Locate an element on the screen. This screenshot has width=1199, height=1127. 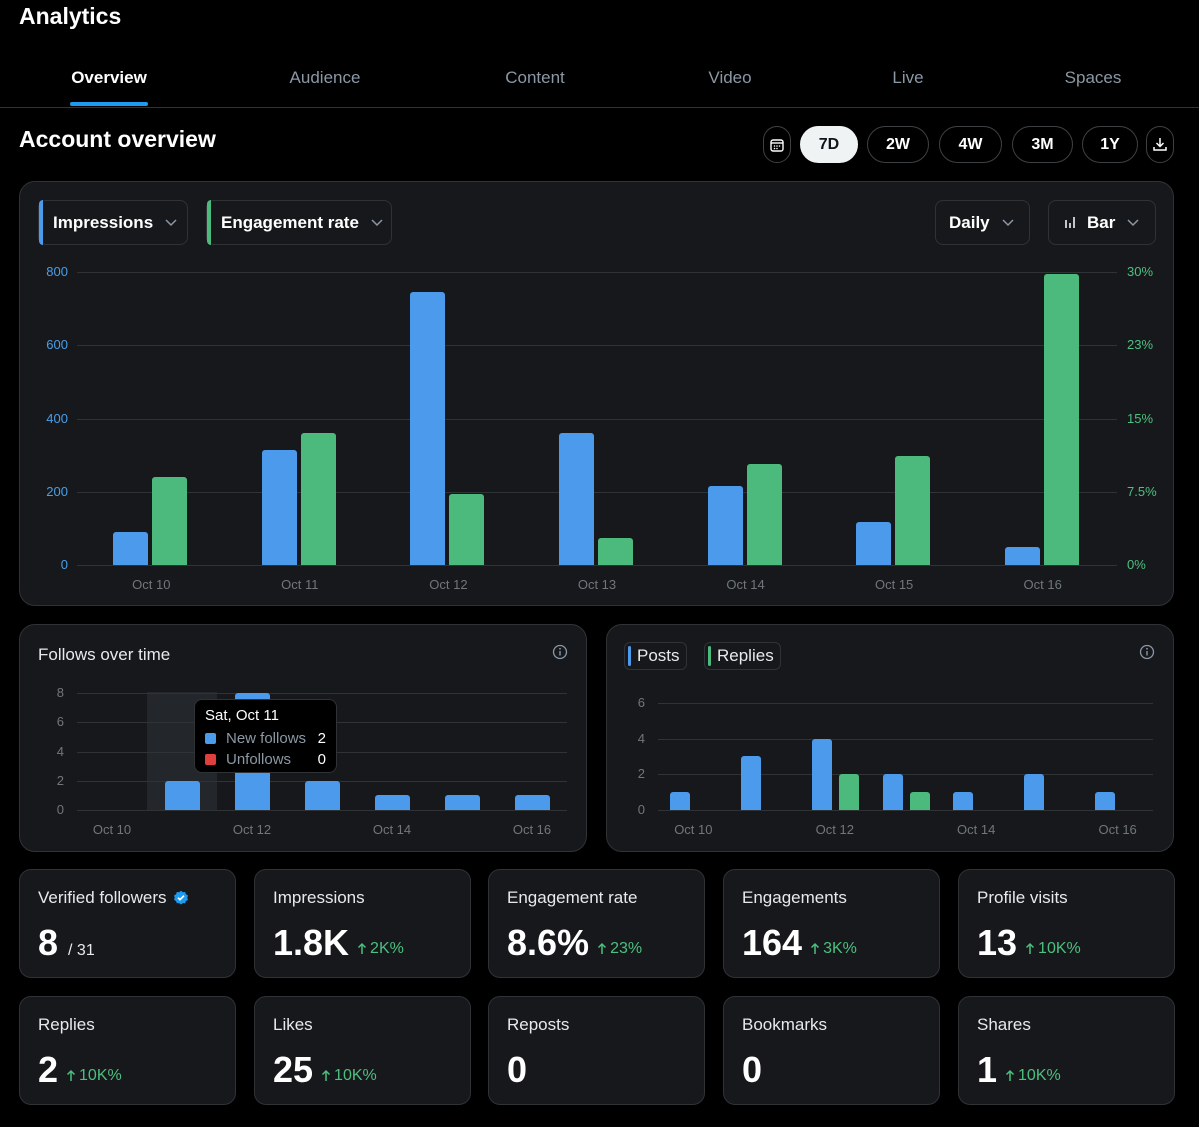
metric-label: Verified followers is located at coordinates (113, 898).